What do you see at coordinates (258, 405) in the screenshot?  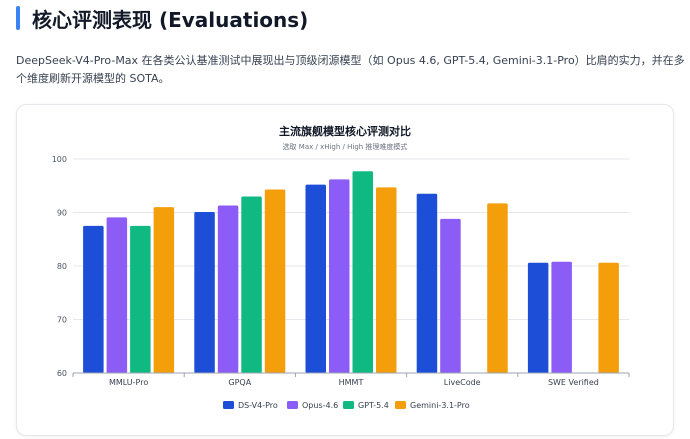 I see `legend-label: DS-V4-Pro` at bounding box center [258, 405].